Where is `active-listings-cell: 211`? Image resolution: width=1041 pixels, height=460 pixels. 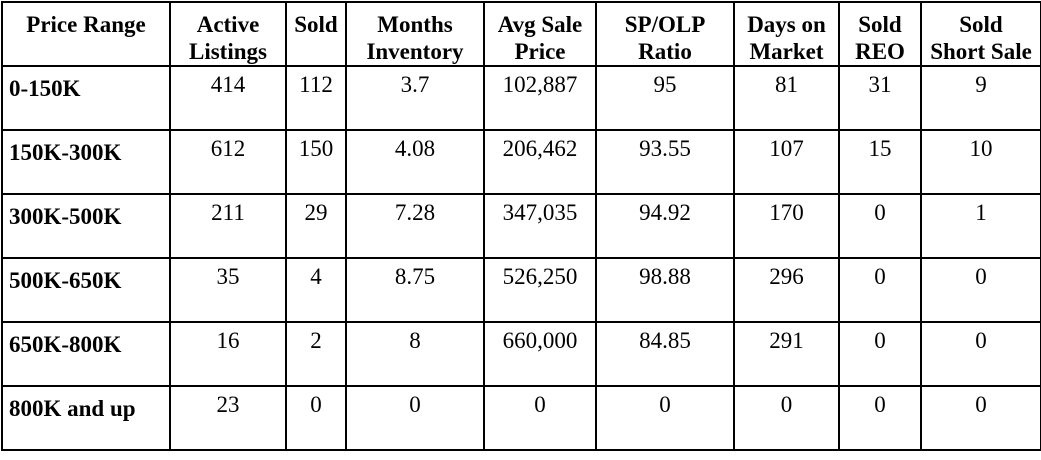
active-listings-cell: 211 is located at coordinates (228, 226).